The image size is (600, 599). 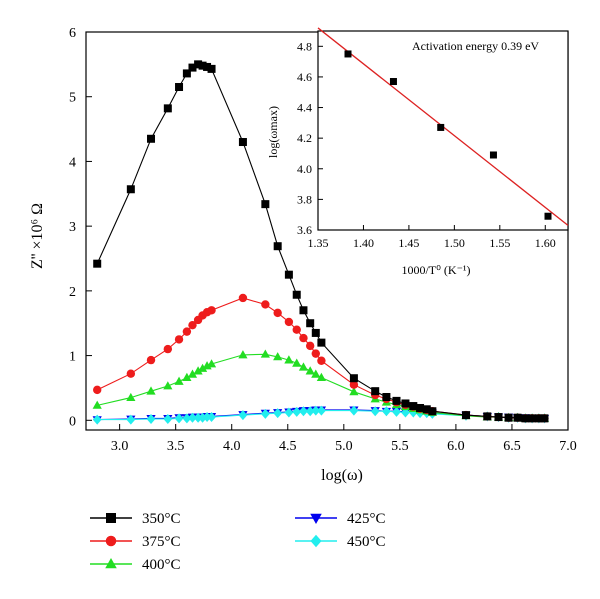 What do you see at coordinates (72, 33) in the screenshot?
I see `main-y-tick-label: 6` at bounding box center [72, 33].